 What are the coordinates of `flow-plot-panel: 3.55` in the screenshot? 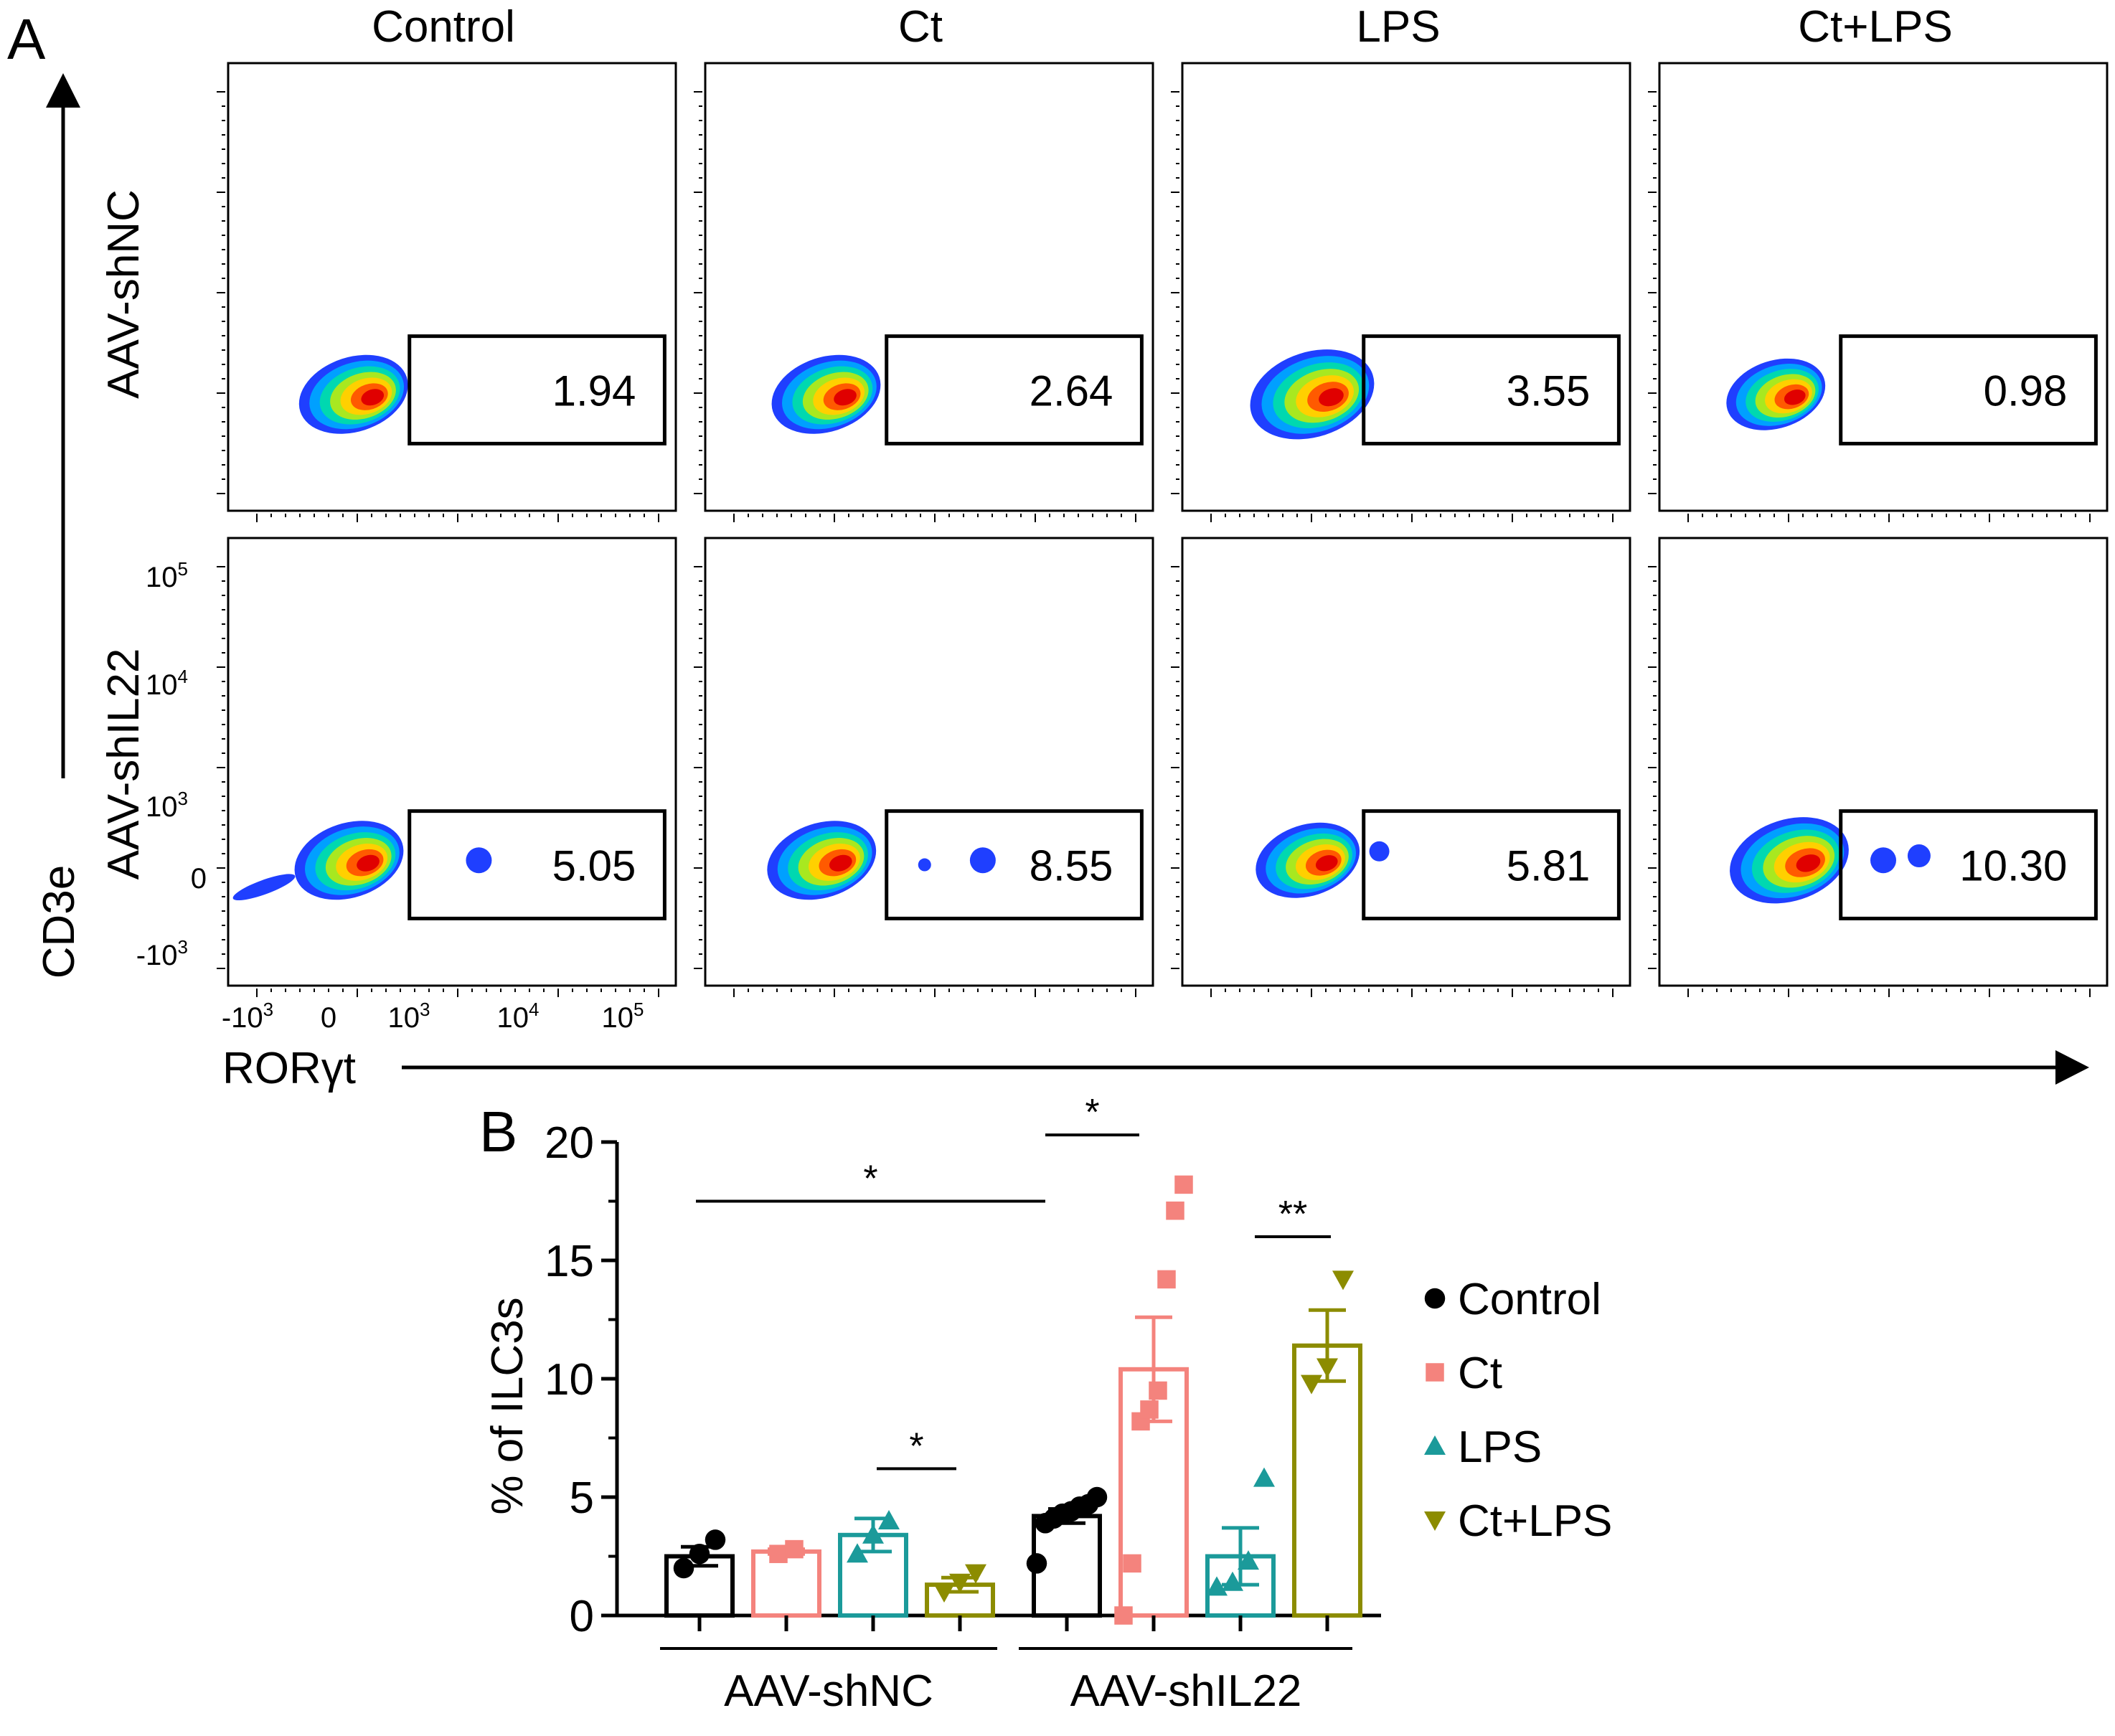 It's located at (1401, 292).